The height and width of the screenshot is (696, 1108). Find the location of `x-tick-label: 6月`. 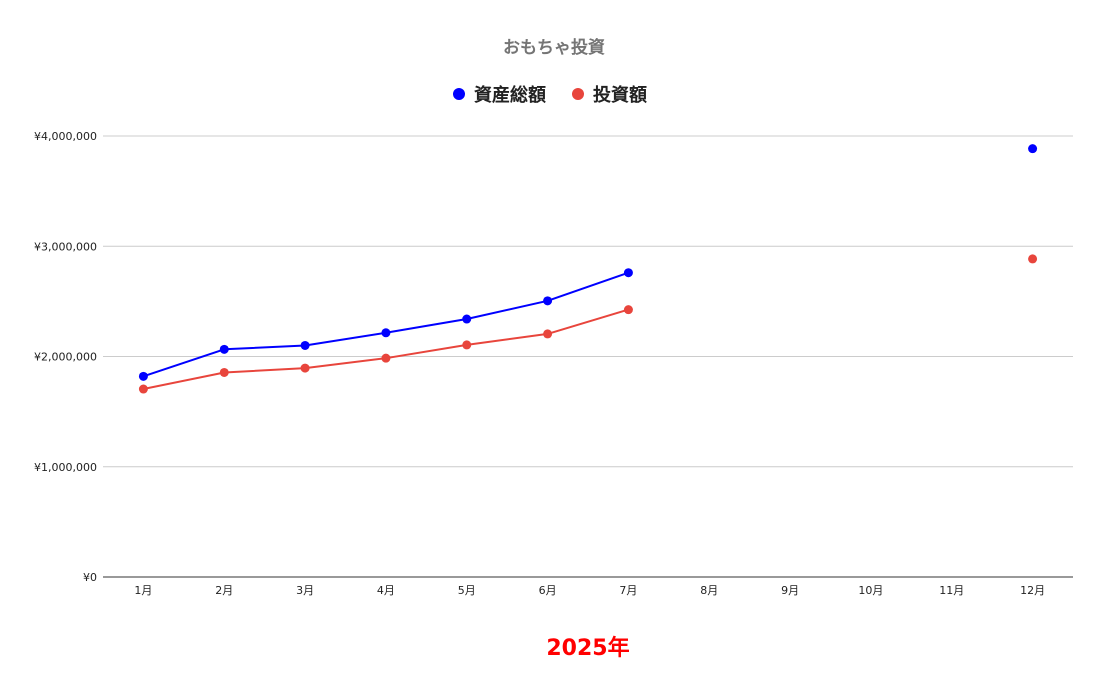

x-tick-label: 6月 is located at coordinates (548, 590).